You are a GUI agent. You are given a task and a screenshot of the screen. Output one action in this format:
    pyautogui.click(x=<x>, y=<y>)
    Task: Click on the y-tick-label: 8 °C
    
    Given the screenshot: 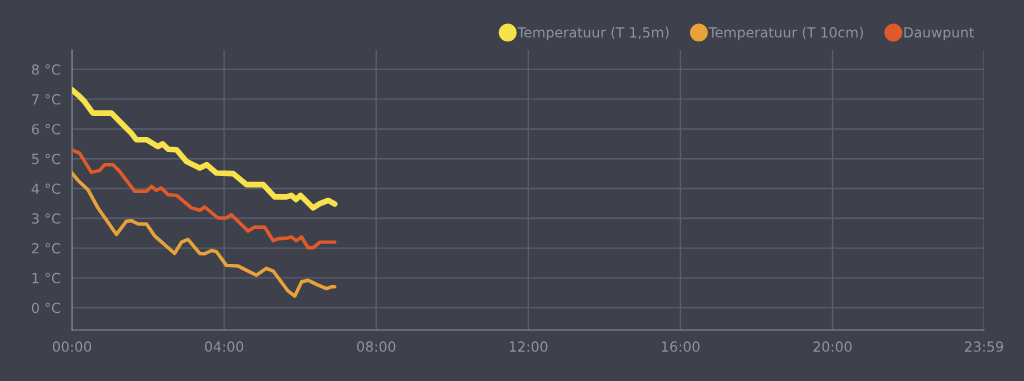 What is the action you would take?
    pyautogui.click(x=46, y=69)
    